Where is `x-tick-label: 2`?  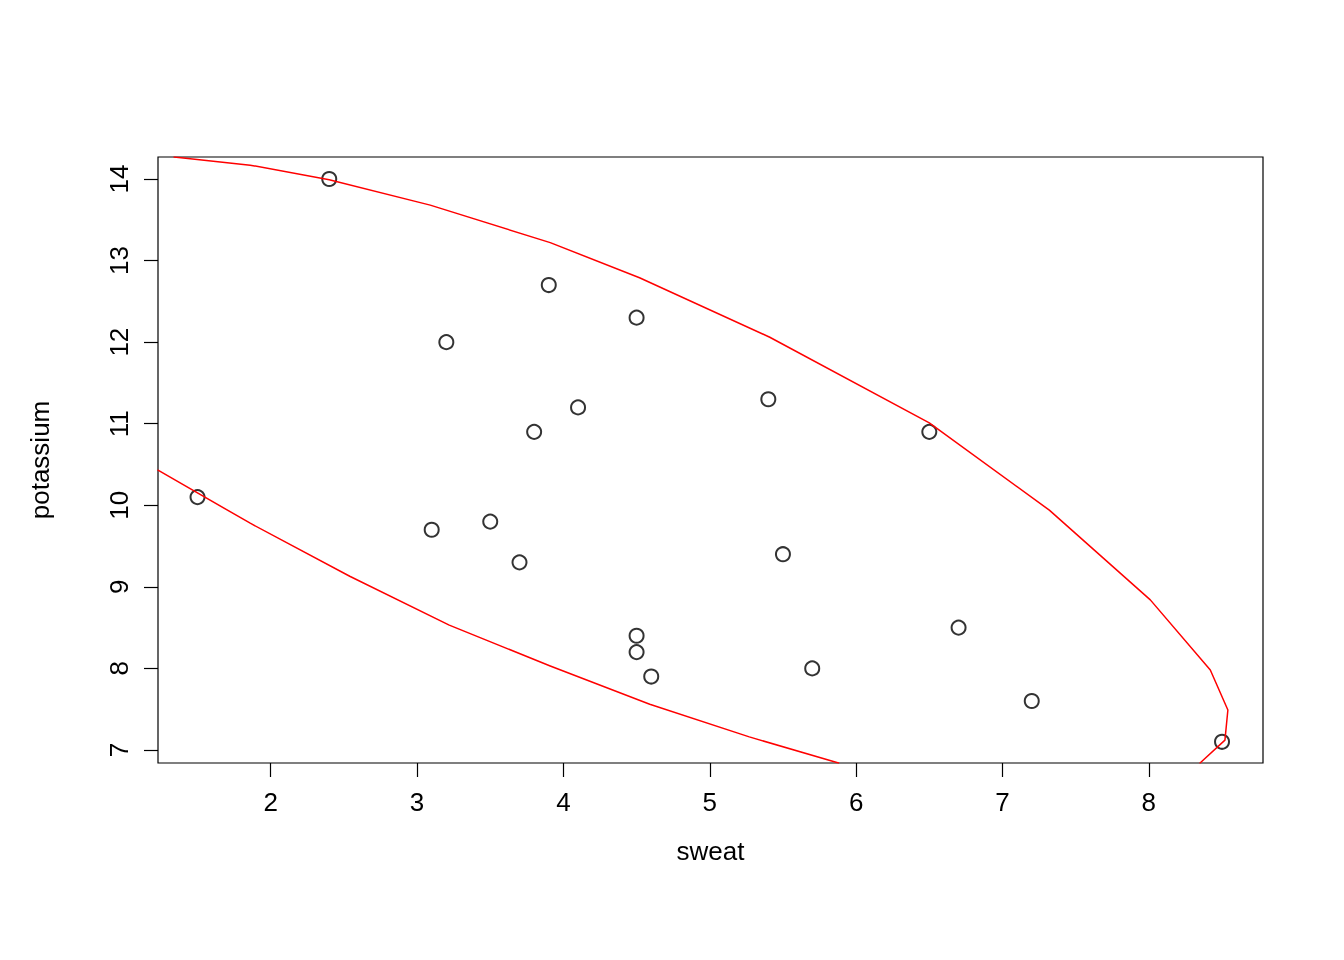
x-tick-label: 2 is located at coordinates (270, 802).